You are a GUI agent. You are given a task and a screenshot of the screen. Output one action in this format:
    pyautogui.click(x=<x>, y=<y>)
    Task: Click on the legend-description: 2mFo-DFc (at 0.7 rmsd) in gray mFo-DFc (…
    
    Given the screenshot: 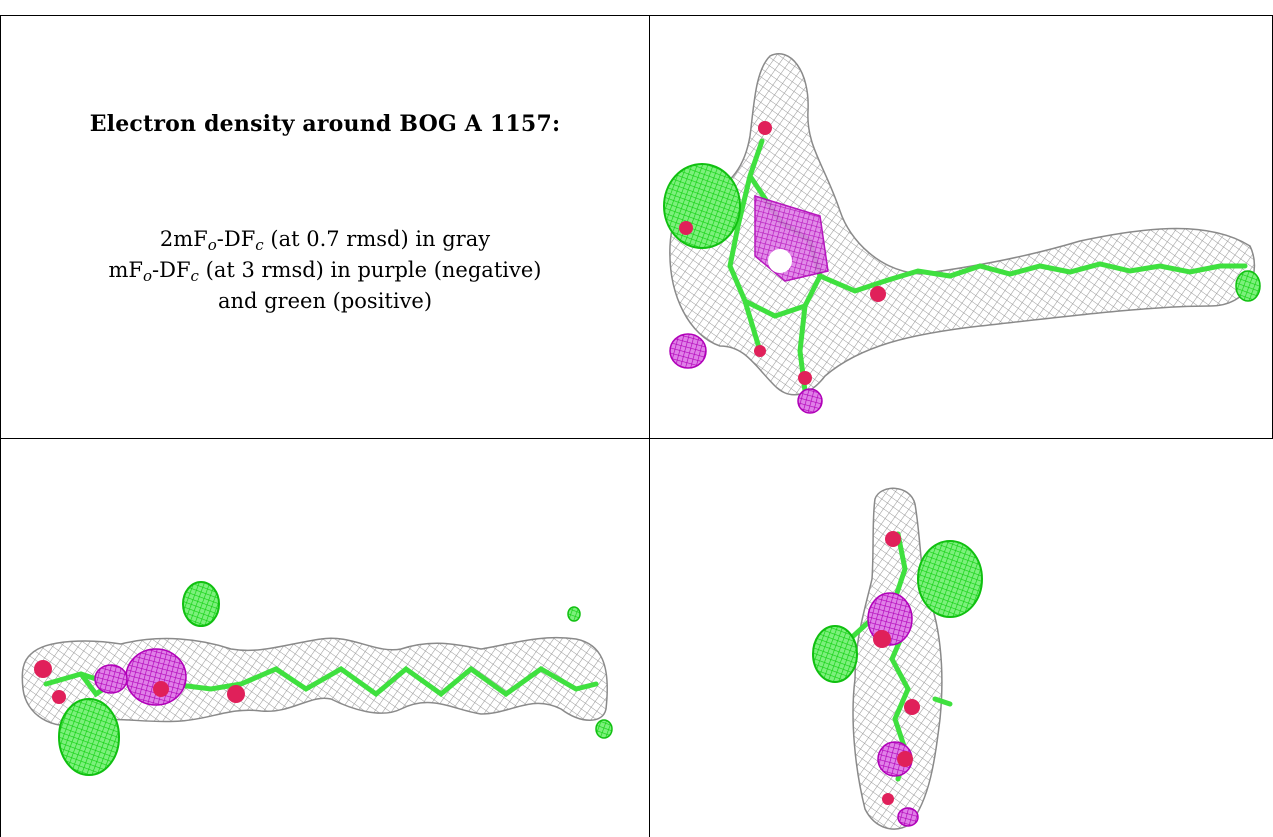 What is the action you would take?
    pyautogui.click(x=325, y=270)
    